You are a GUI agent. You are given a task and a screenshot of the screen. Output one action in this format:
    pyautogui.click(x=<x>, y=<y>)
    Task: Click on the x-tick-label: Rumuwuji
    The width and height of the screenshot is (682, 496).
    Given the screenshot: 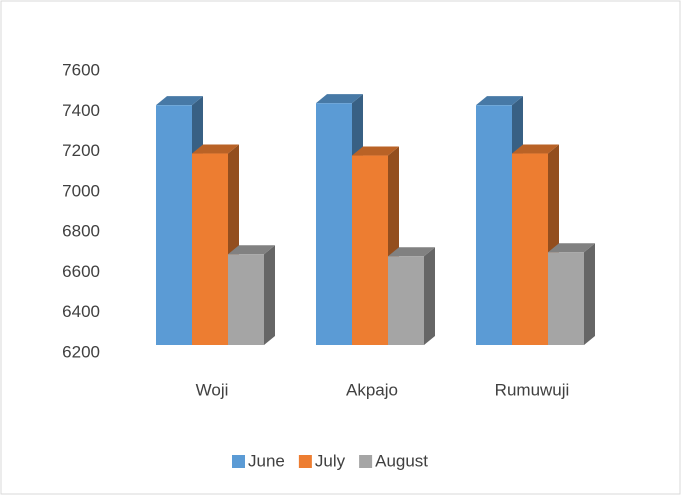 What is the action you would take?
    pyautogui.click(x=532, y=389)
    